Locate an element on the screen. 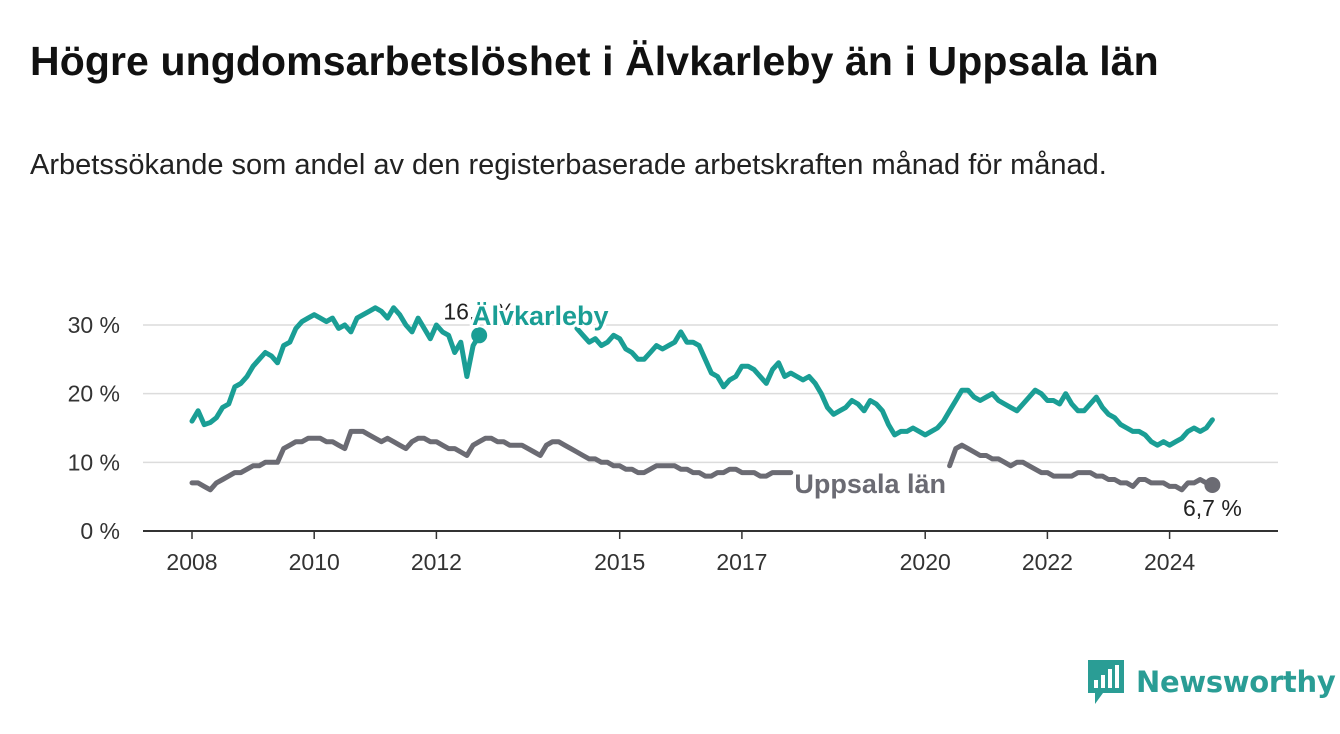  series-end-label: 6,7 % is located at coordinates (1212, 508).